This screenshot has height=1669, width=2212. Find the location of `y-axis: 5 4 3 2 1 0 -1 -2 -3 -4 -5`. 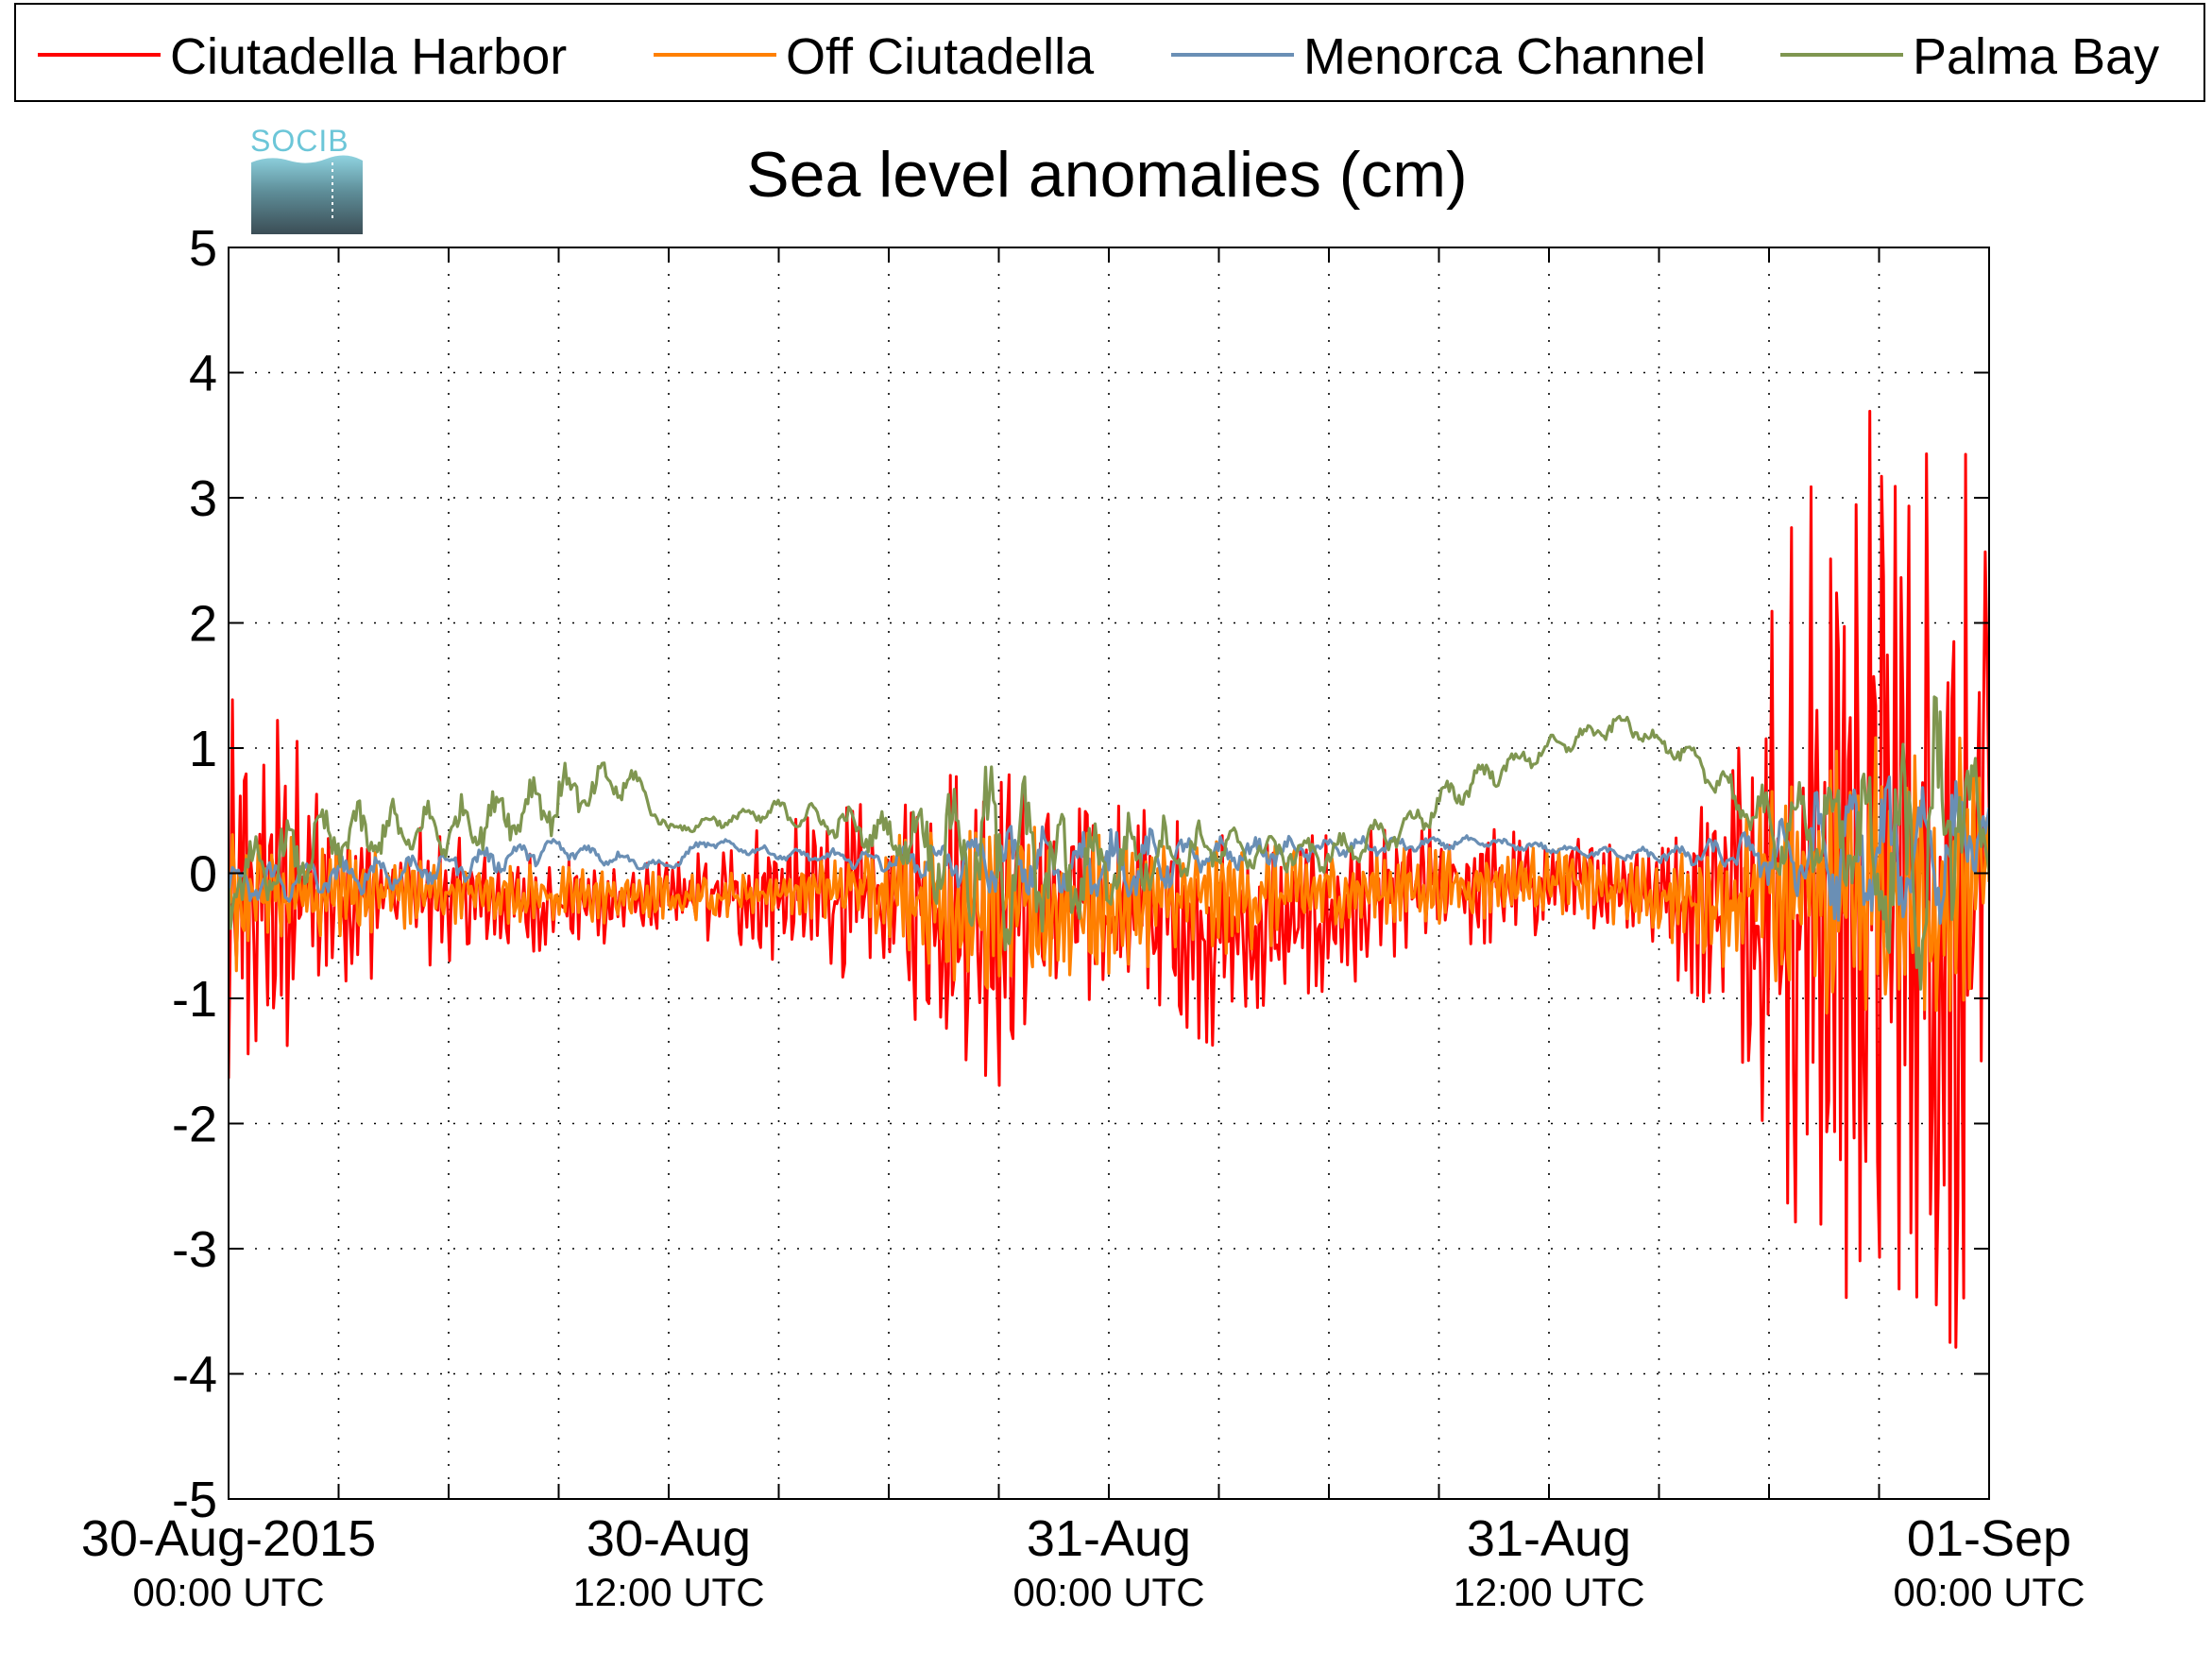

y-axis: 5 4 3 2 1 0 -1 -2 -3 -4 -5 is located at coordinates (194, 874).